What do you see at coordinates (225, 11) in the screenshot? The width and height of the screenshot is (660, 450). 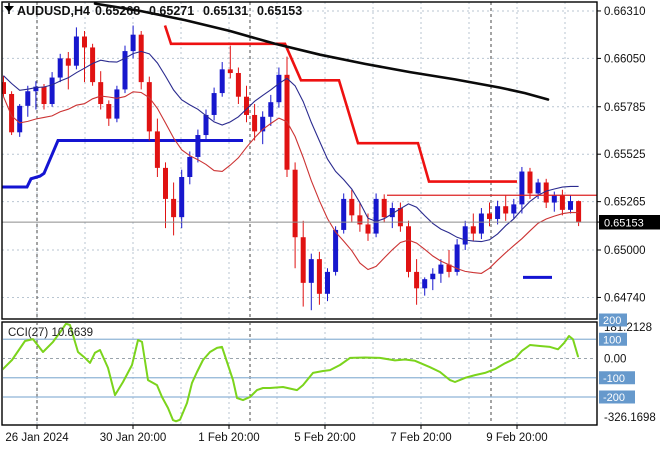 I see `low-value: 0.65131` at bounding box center [225, 11].